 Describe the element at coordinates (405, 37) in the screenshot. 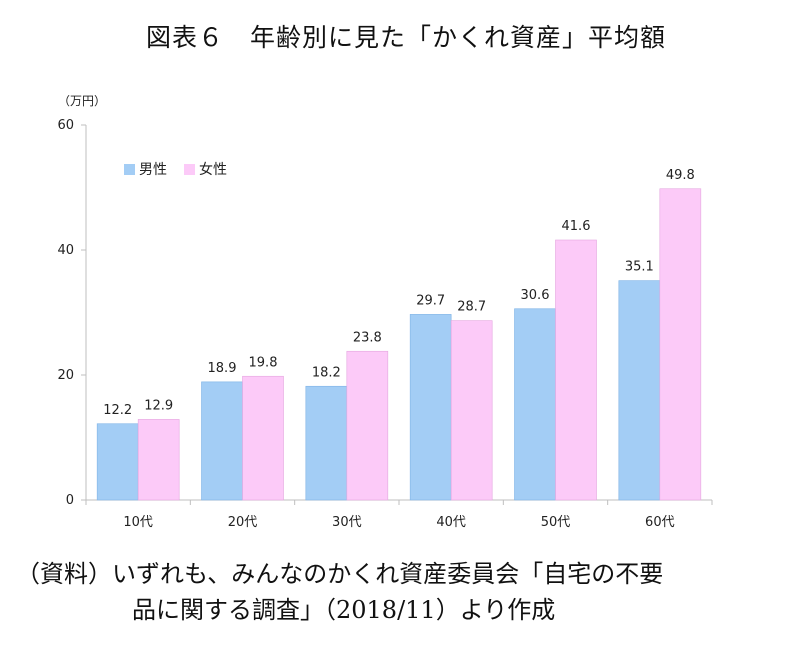

I see `chart-title: 図表６ 年齢別に見た「かくれ資産」平均額` at that location.